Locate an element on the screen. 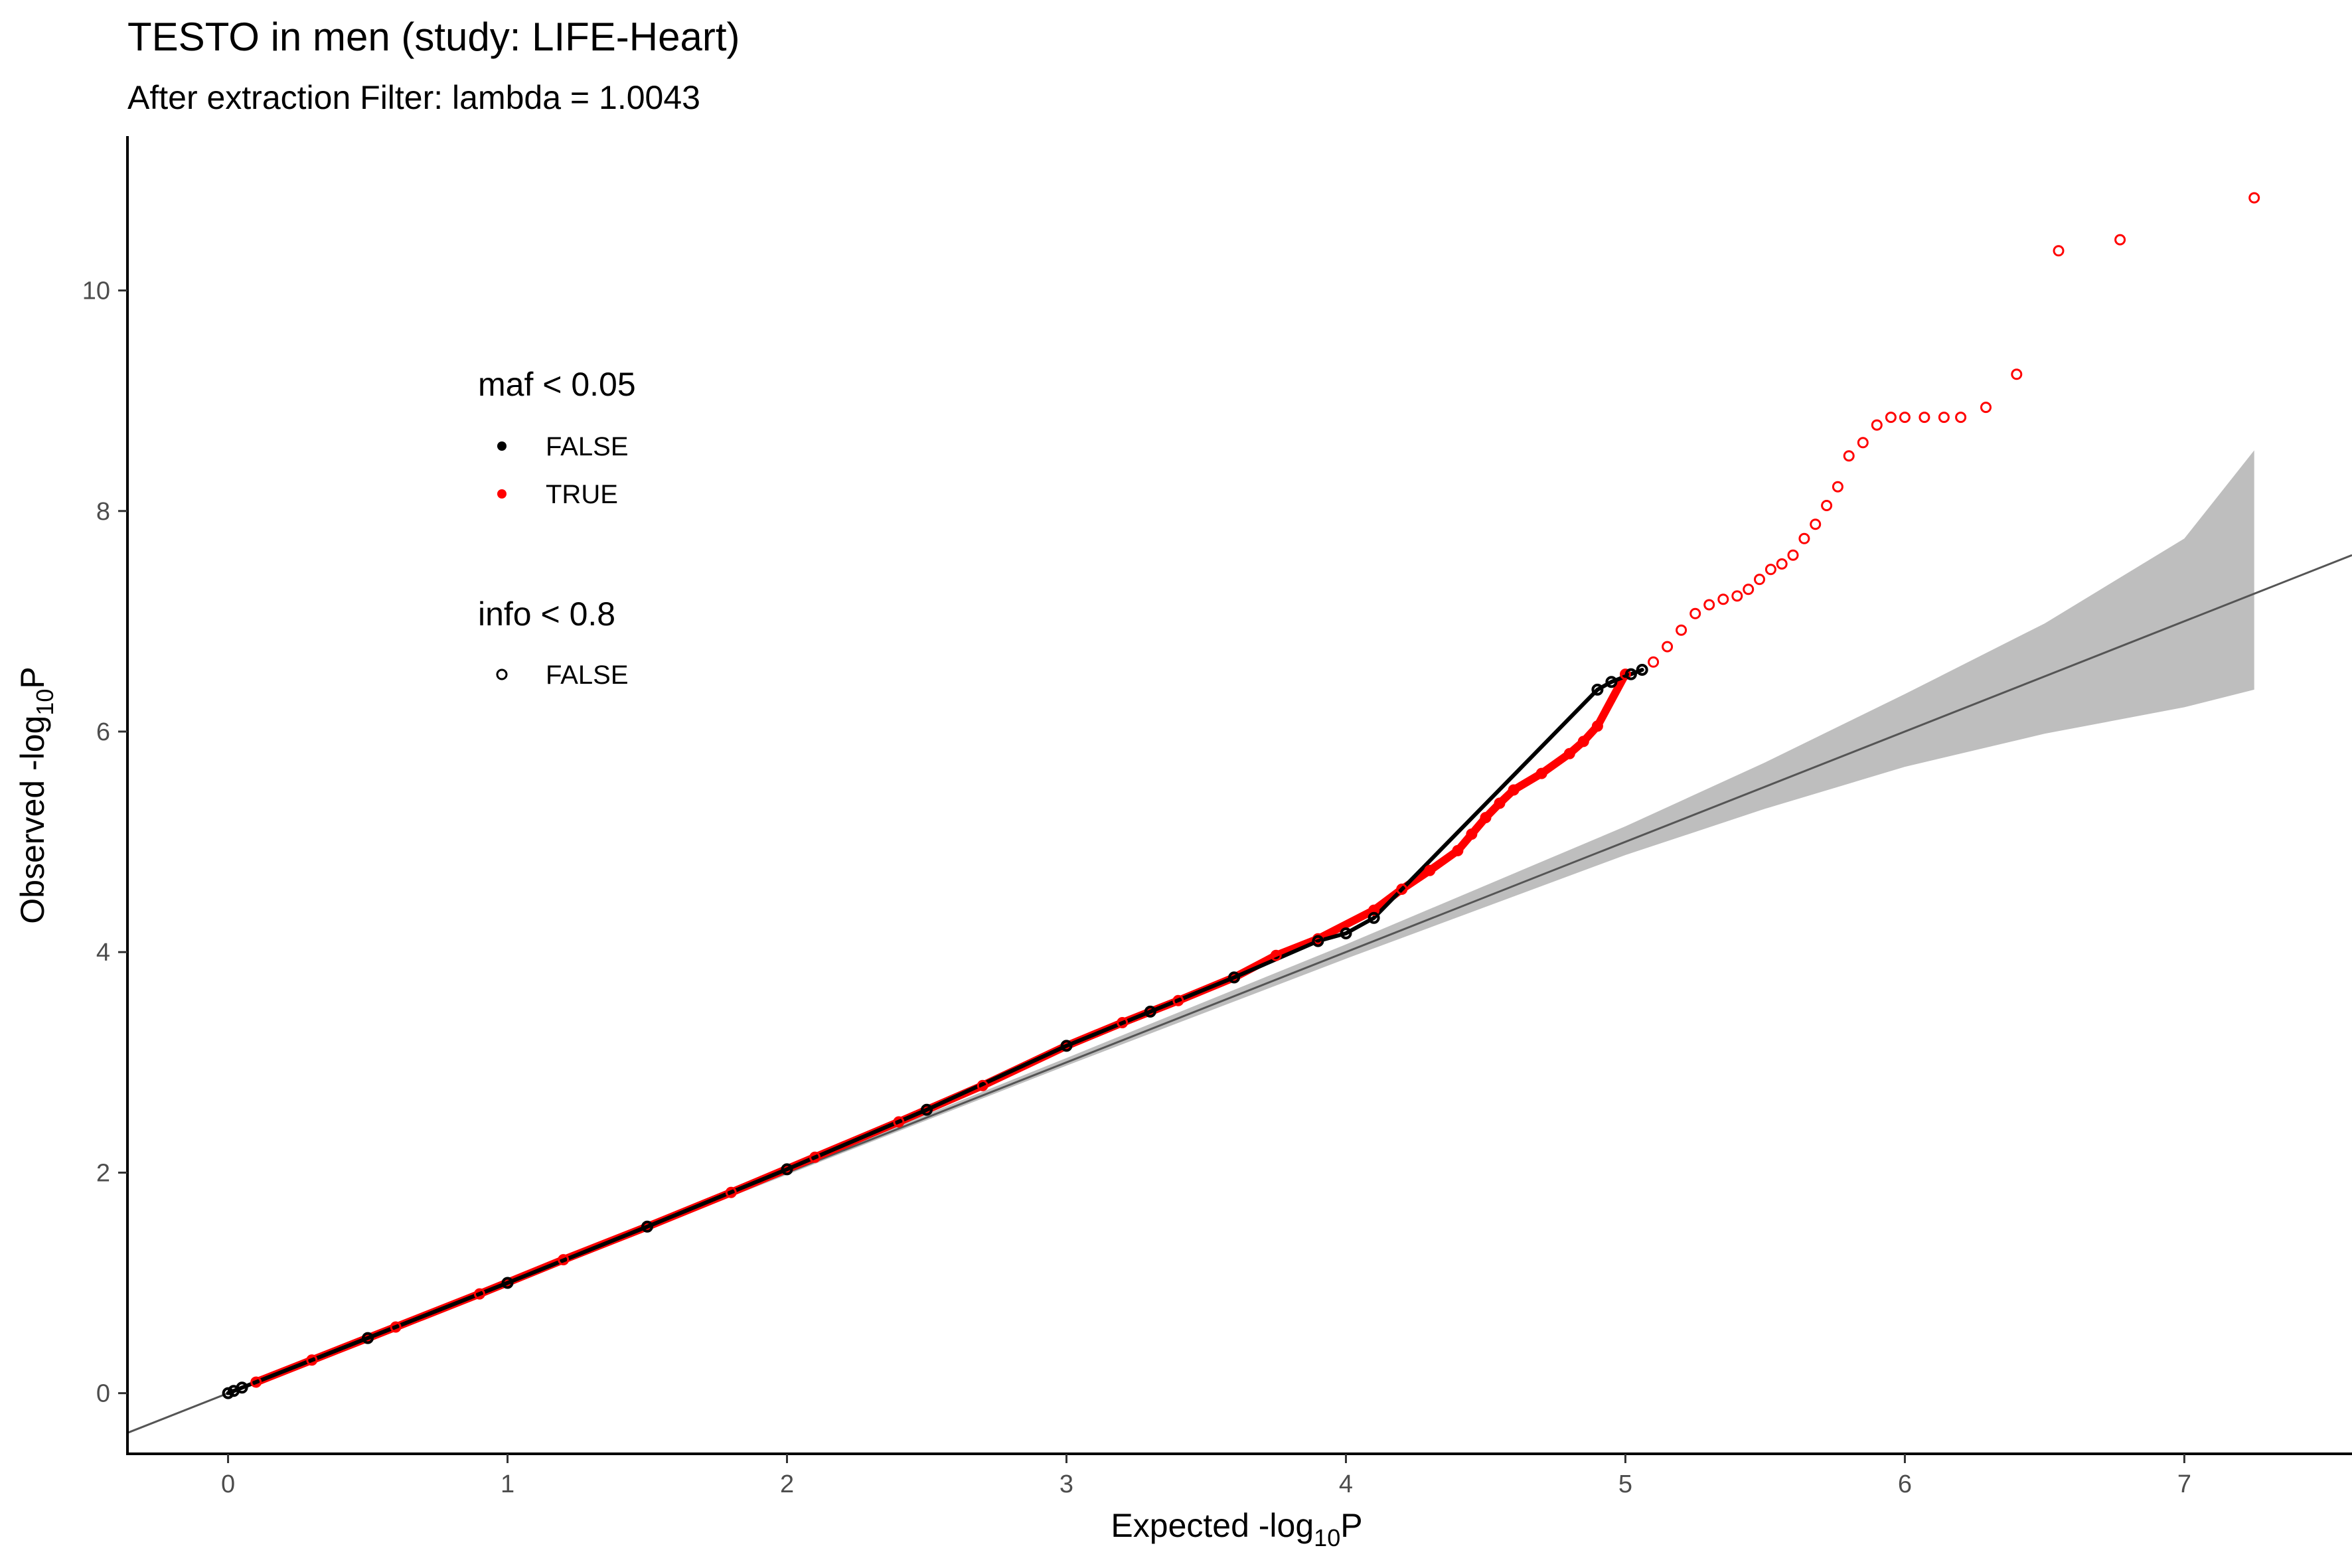 Image resolution: width=2352 pixels, height=1568 pixels. y-tick-label: 8 is located at coordinates (103, 512).